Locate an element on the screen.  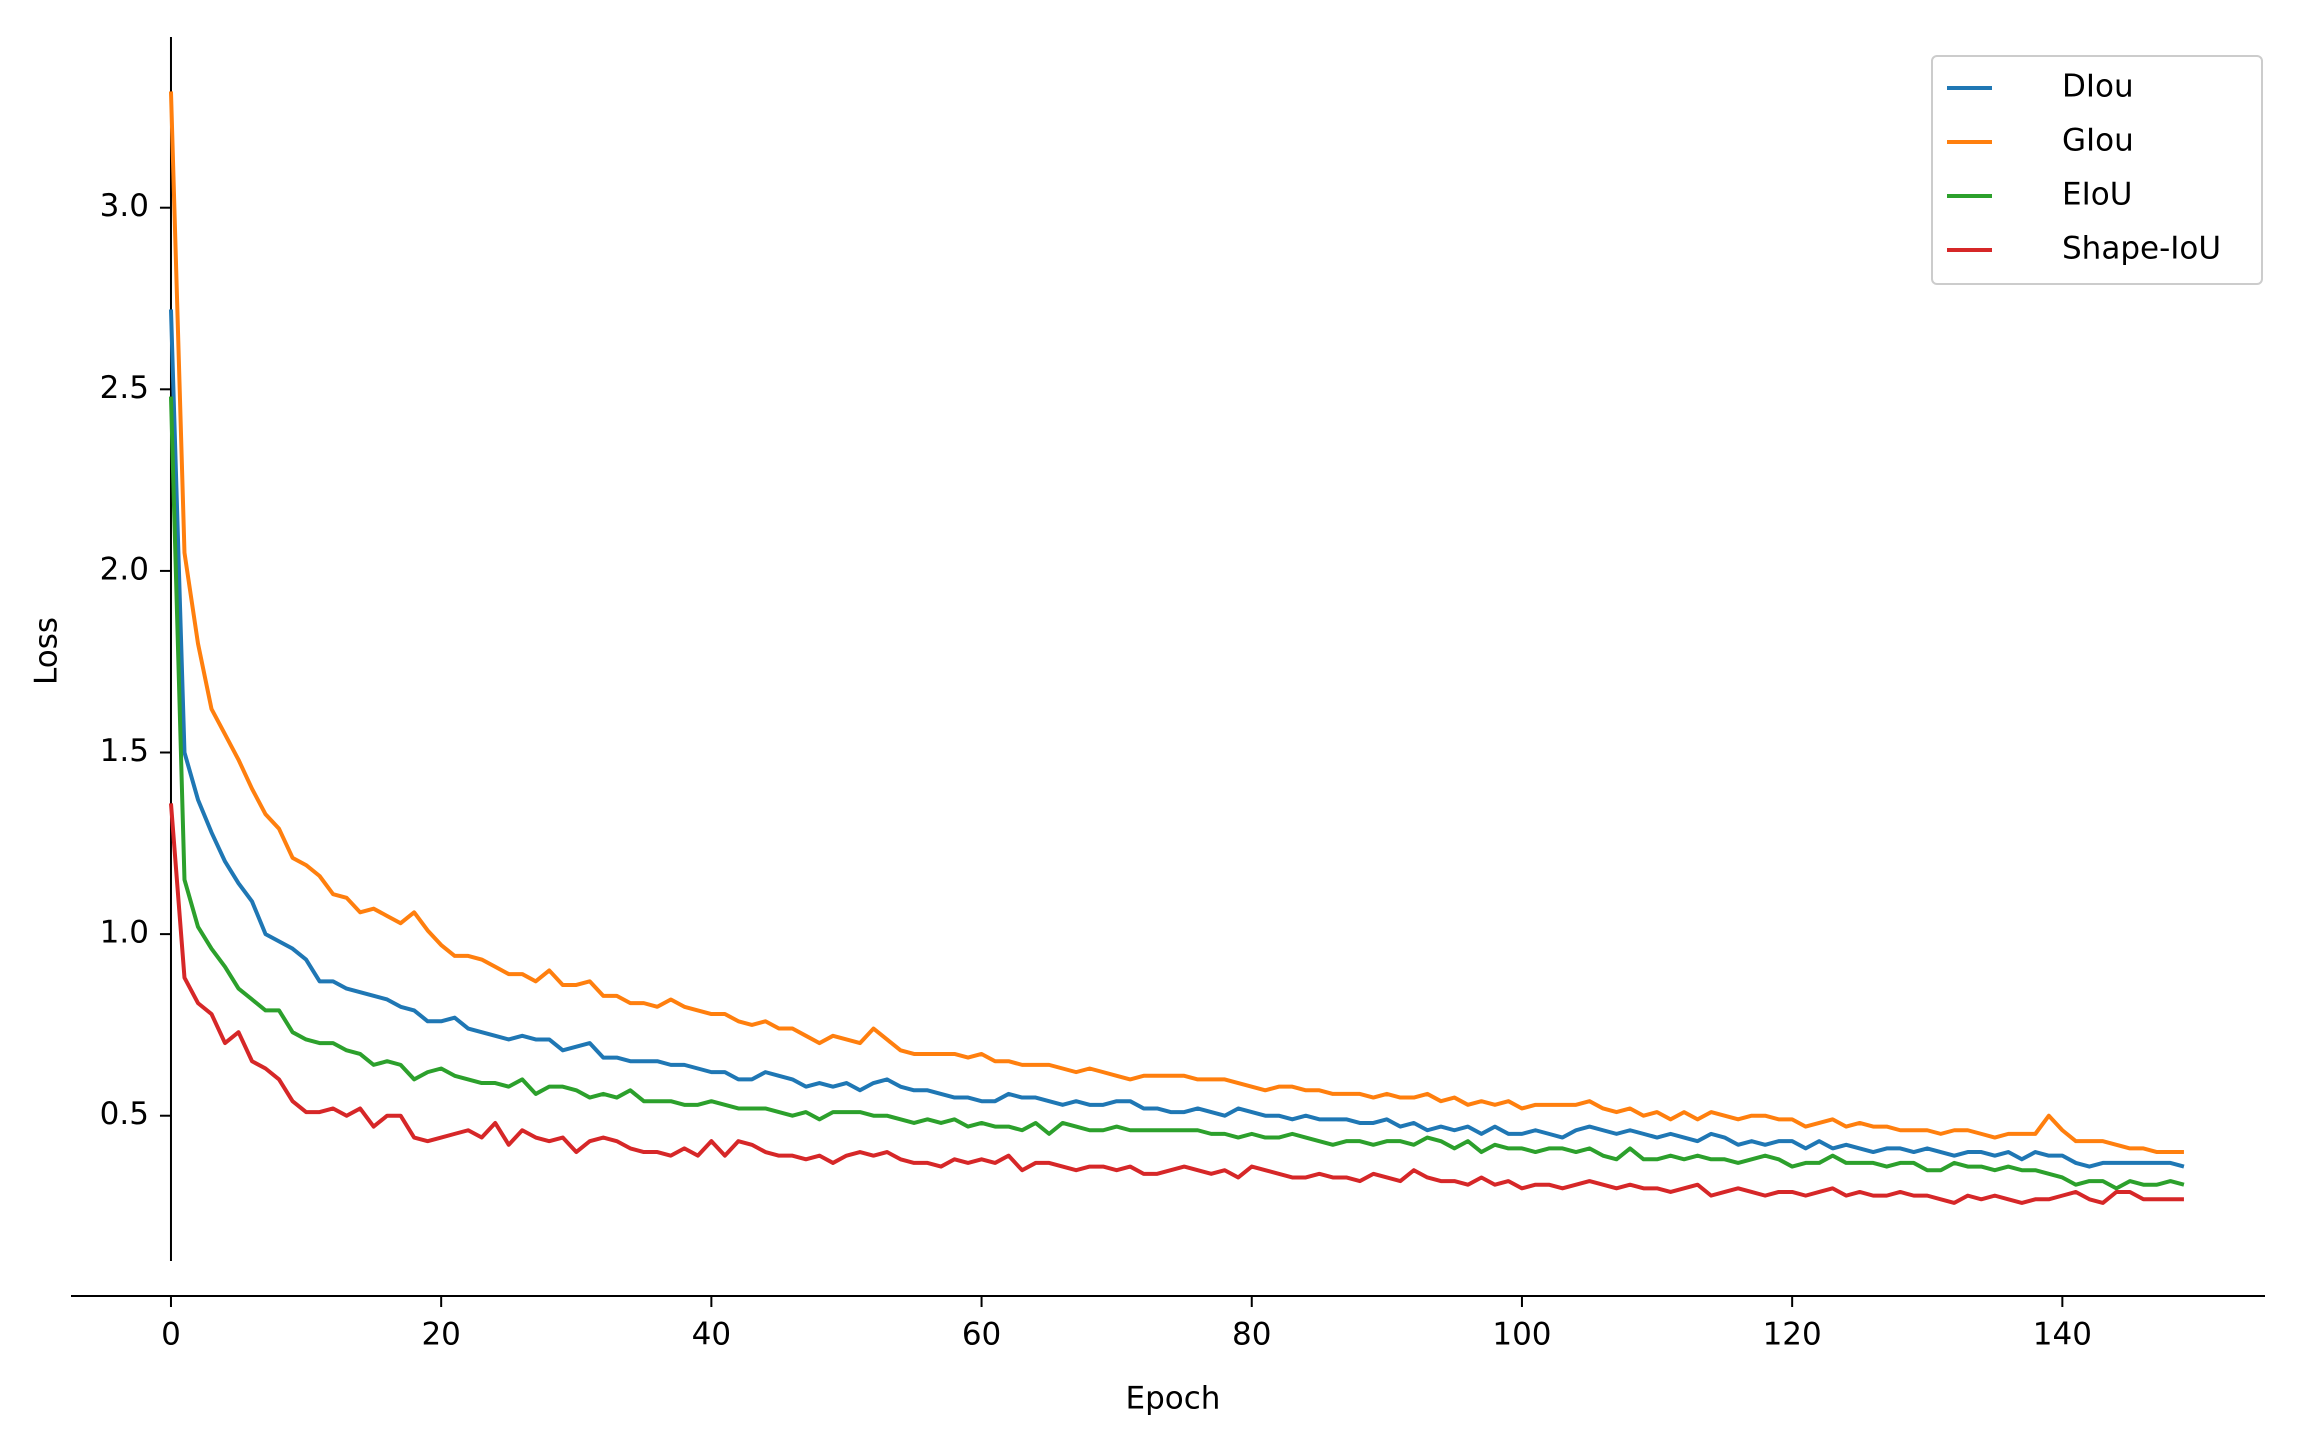
legend-label: EIoU is located at coordinates (2097, 195).